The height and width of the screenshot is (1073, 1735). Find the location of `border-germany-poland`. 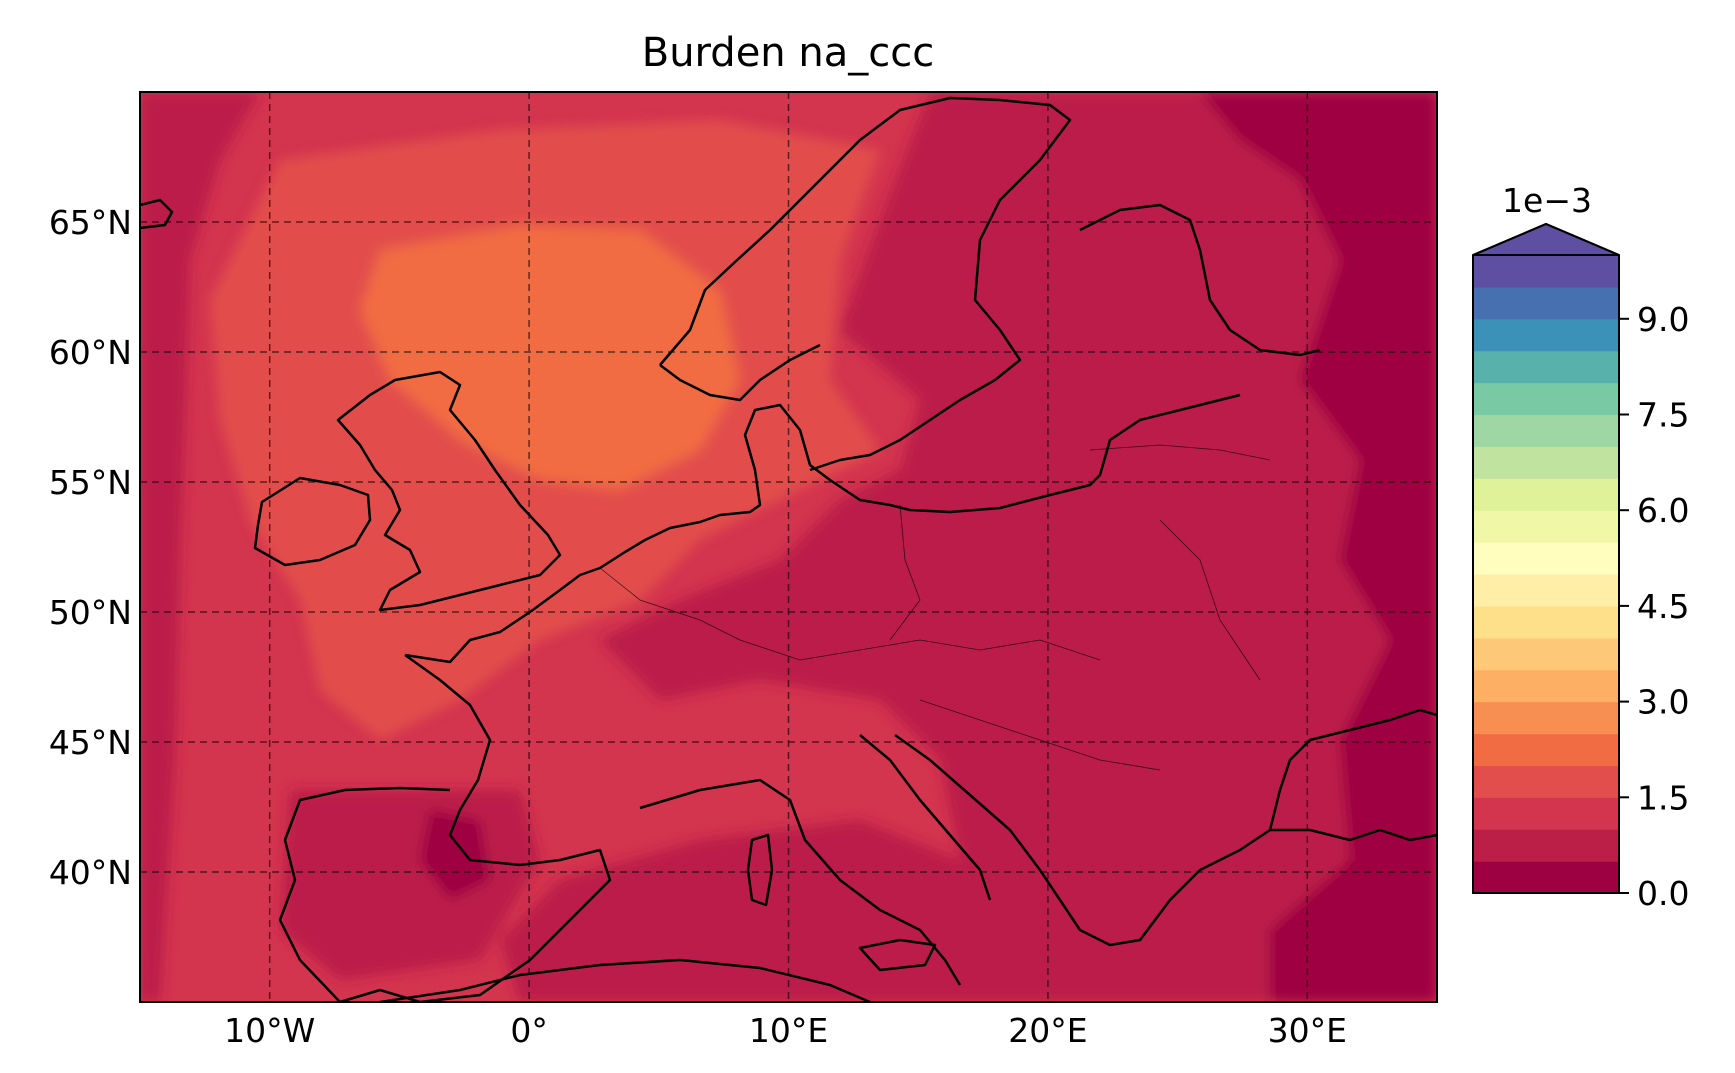

border-germany-poland is located at coordinates (905, 572).